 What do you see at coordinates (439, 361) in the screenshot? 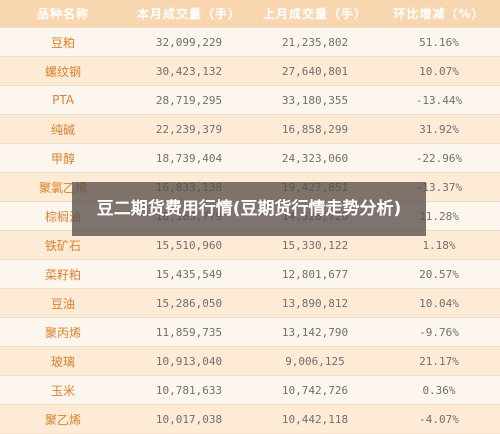
I see `mom-change-cell: 21.17%` at bounding box center [439, 361].